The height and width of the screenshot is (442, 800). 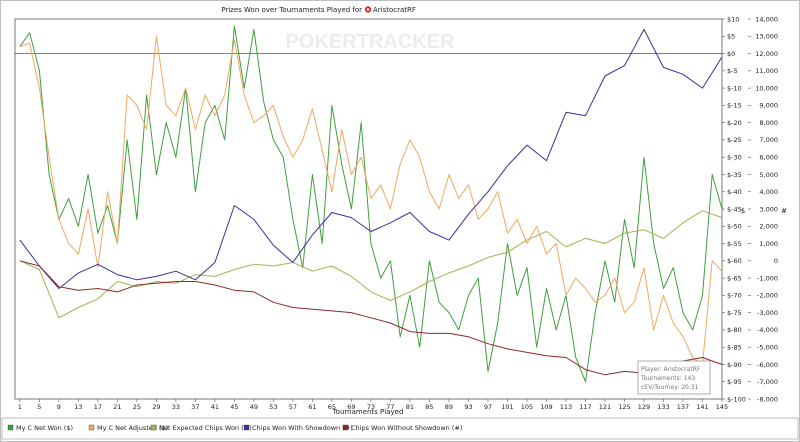 I want to click on y-left-tick-label: $-5, so click(x=732, y=71).